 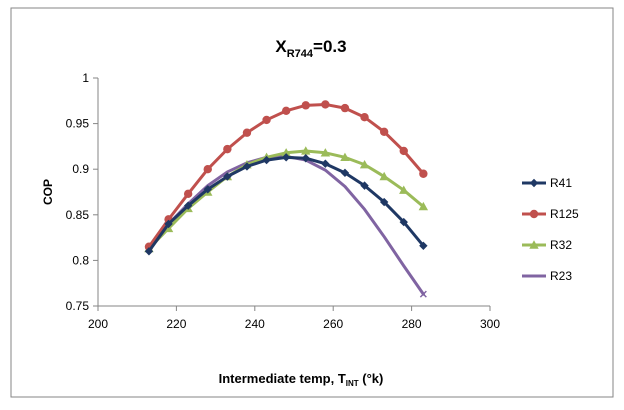 I want to click on legend-item-r32: R32, so click(x=547, y=245).